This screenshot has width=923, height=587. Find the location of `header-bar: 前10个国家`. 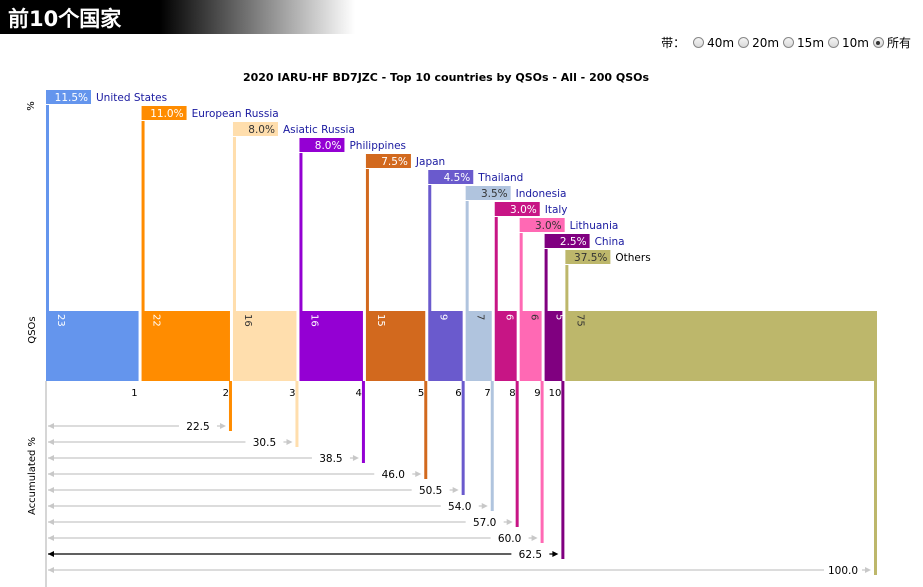

header-bar: 前10个国家 is located at coordinates (177, 17).